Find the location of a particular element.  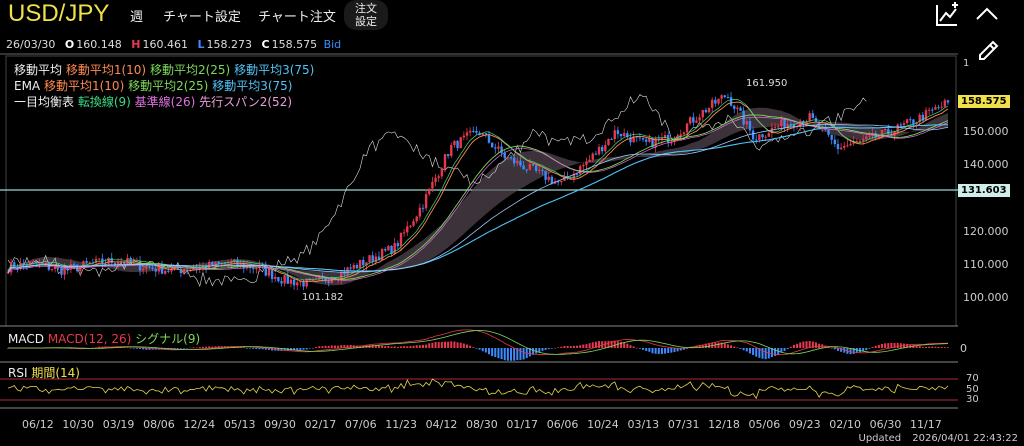

collapse-chevron-icon is located at coordinates (987, 15).